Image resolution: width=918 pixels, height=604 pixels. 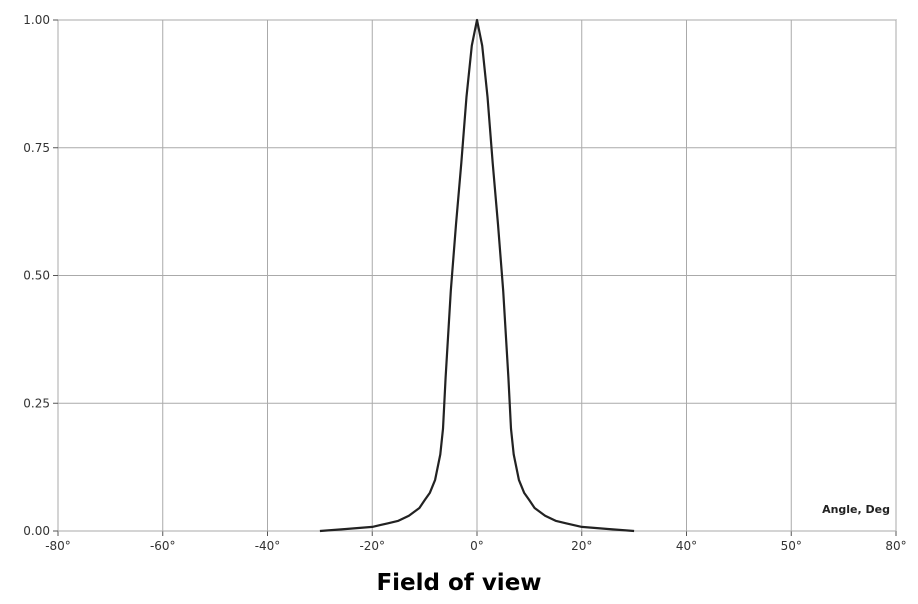 I want to click on y-tick-label-1: 0.25, so click(x=36, y=403).